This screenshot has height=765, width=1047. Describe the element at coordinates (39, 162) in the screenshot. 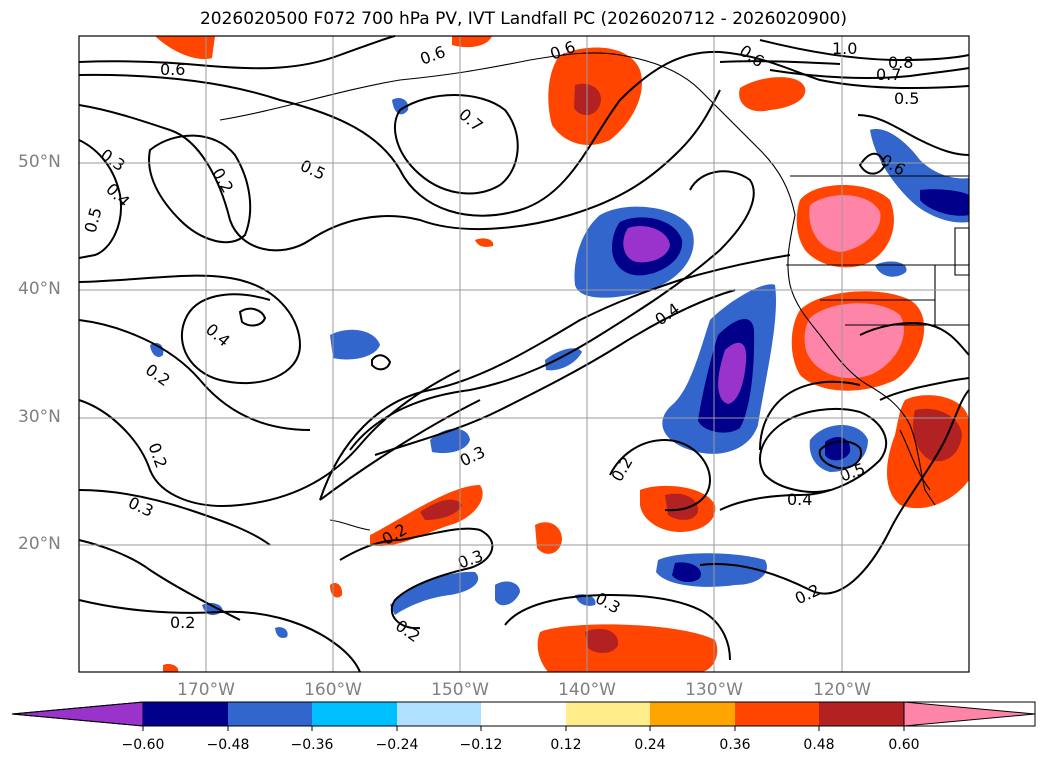

I see `lat-label-50n: 50°N` at that location.